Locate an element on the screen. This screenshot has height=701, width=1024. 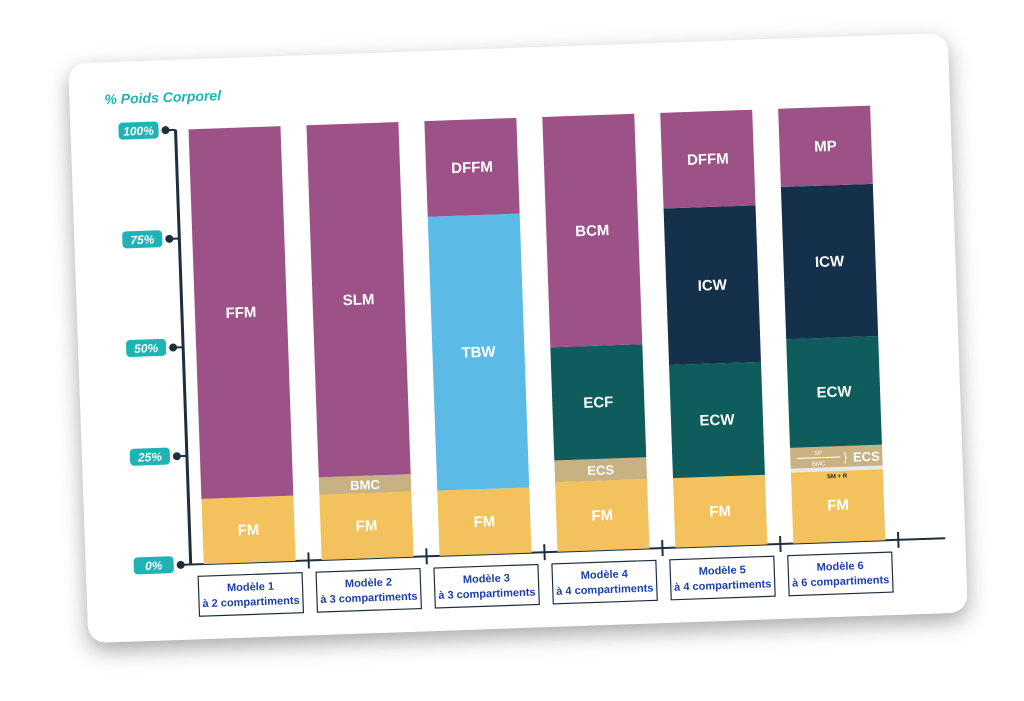
segment-label: MP is located at coordinates (825, 147).